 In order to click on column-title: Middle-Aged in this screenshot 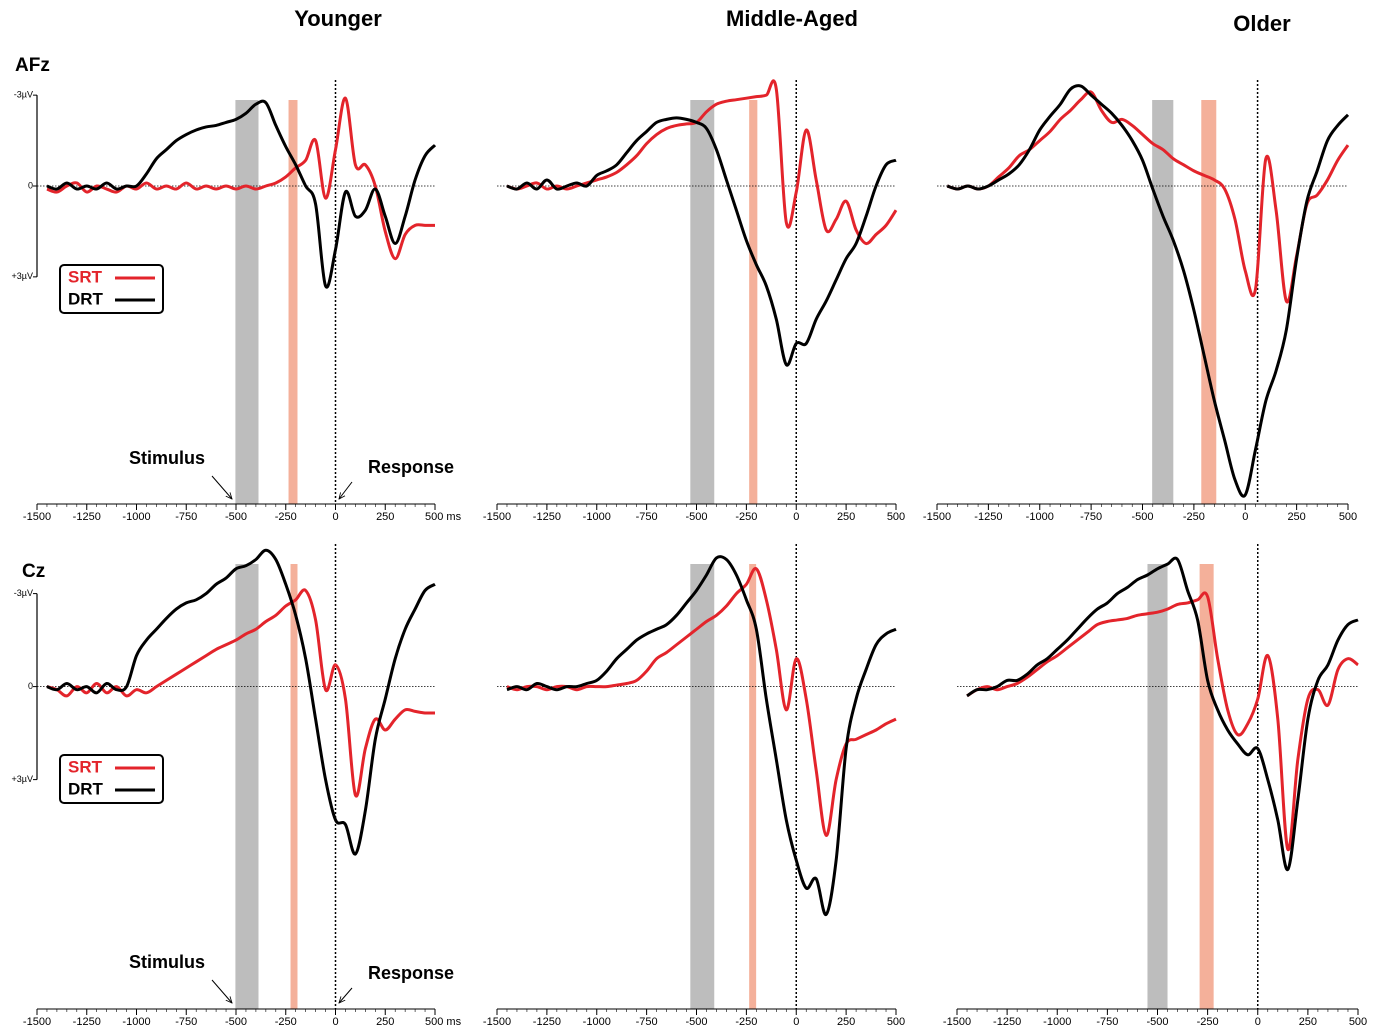, I will do `click(792, 18)`.